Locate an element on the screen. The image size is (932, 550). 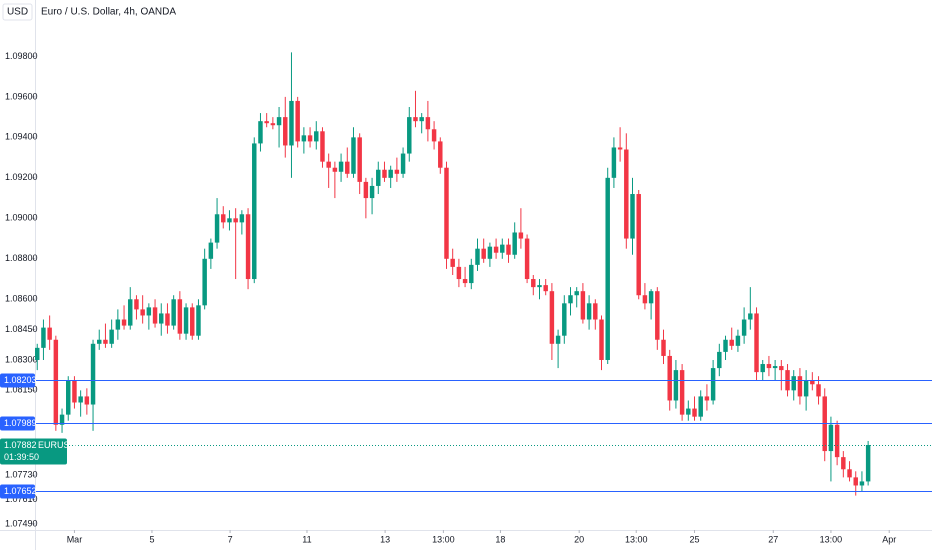
x-tick-label: 5 is located at coordinates (151, 539).